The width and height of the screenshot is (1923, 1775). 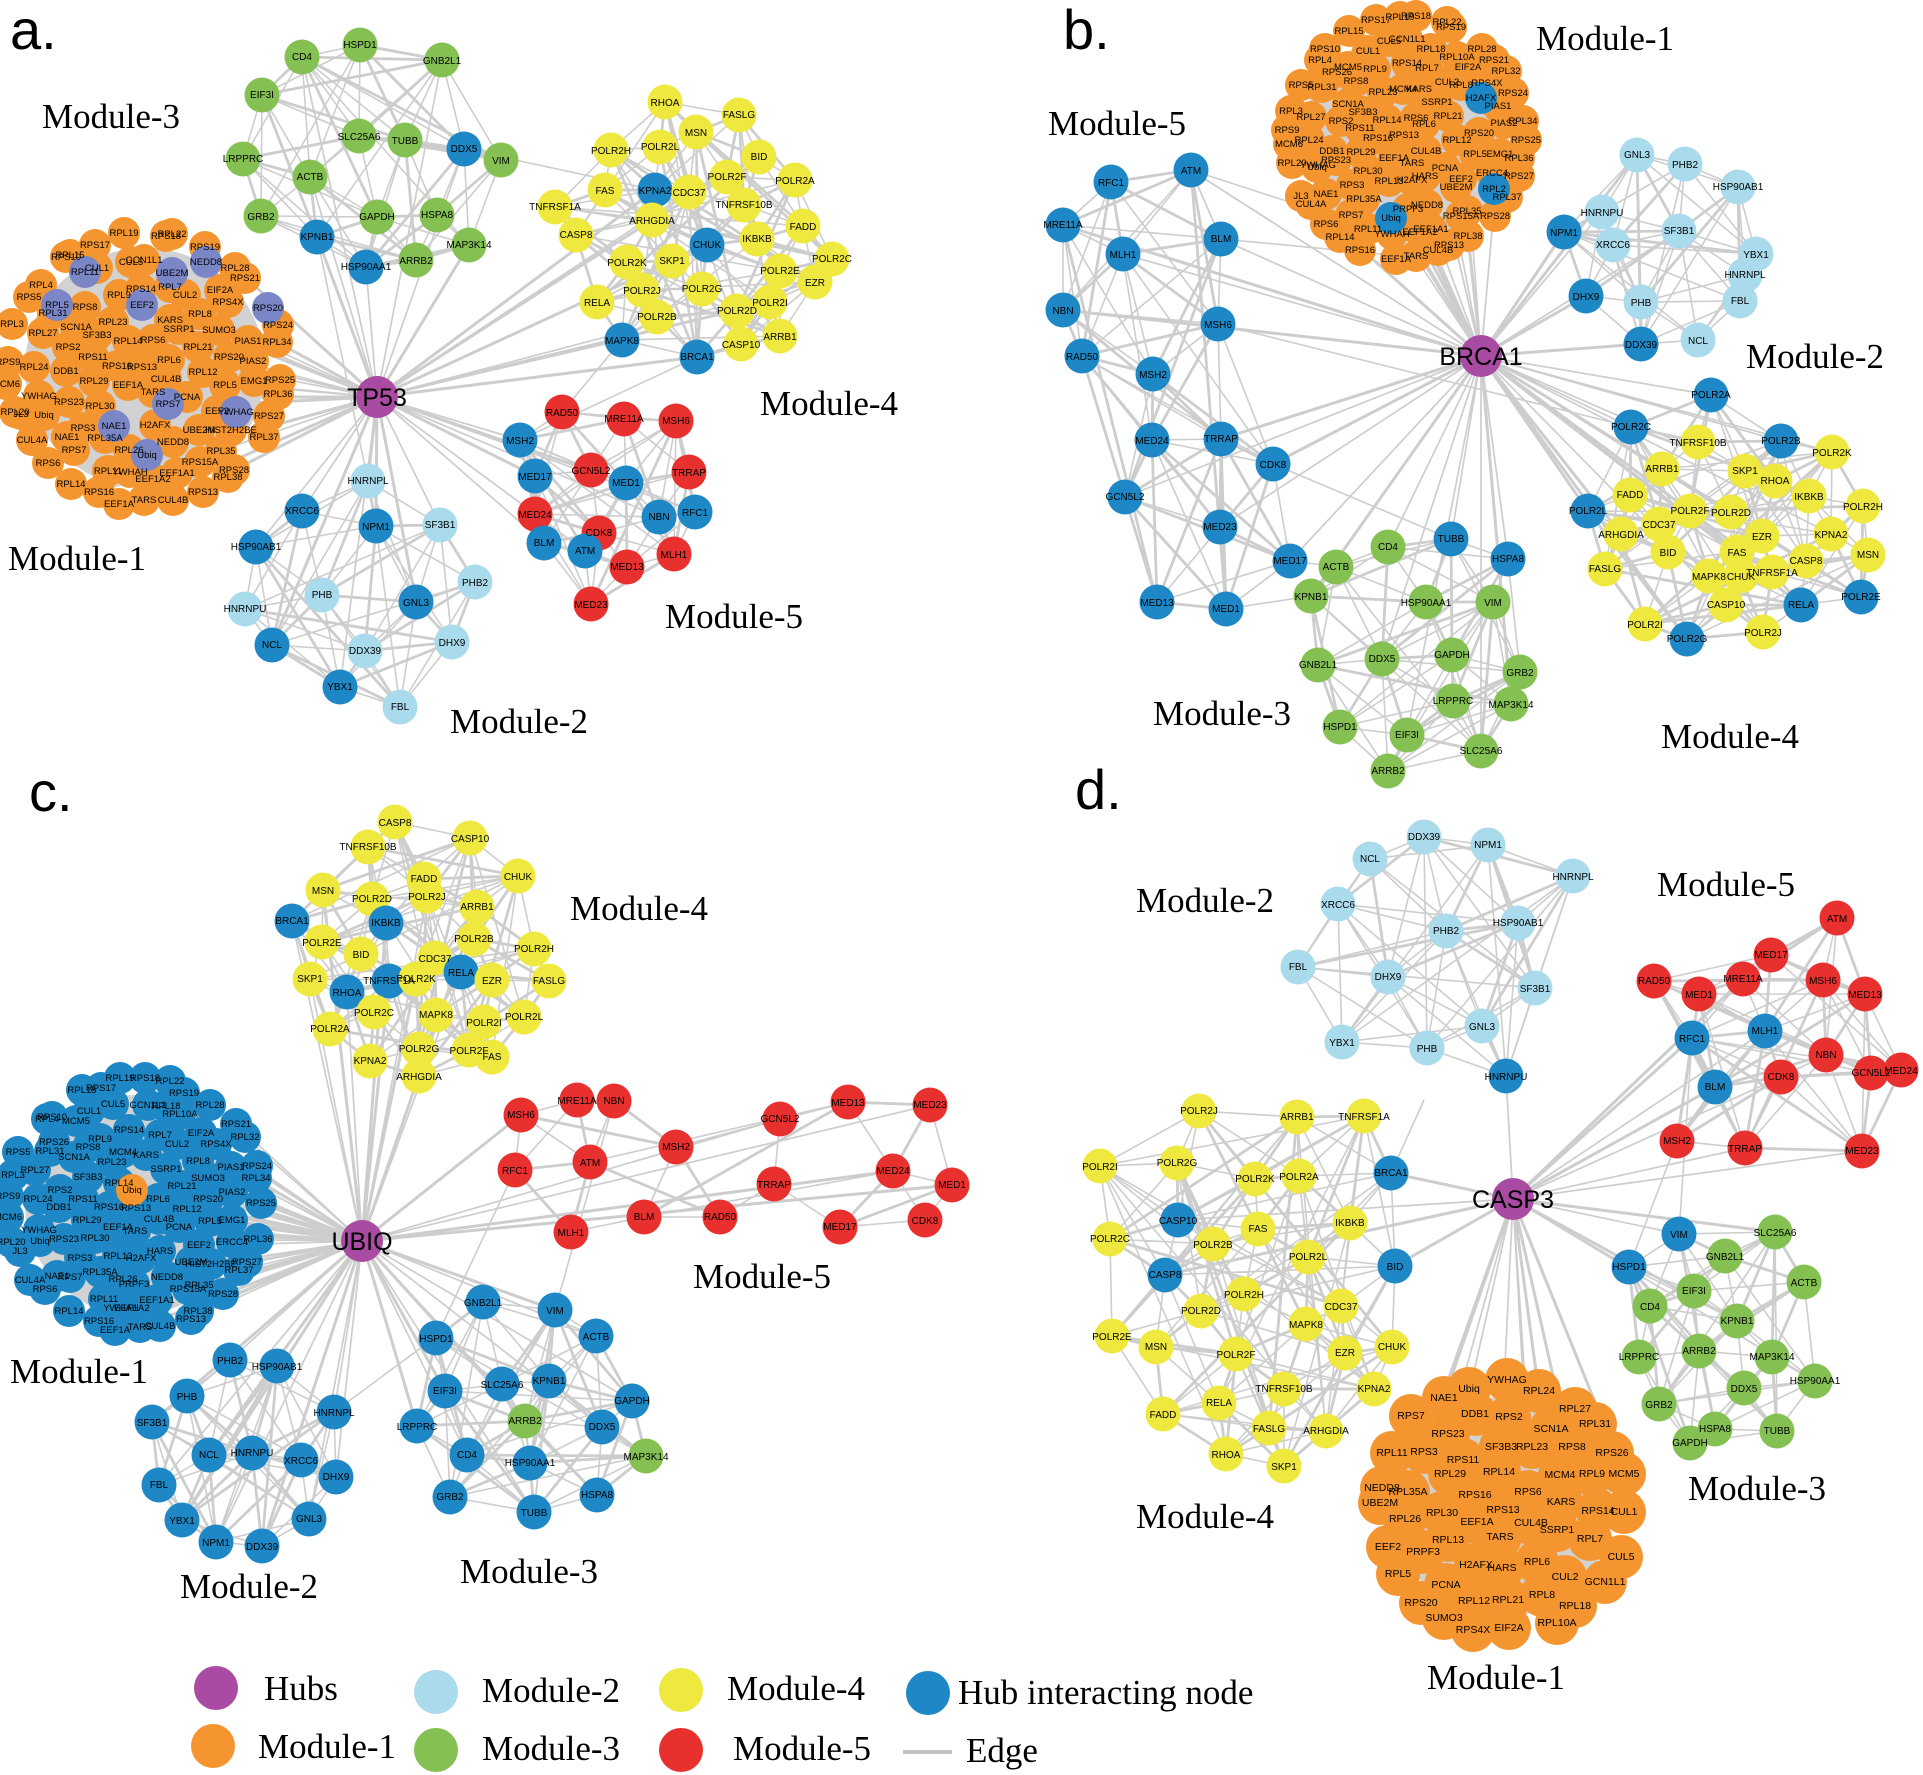 What do you see at coordinates (1236, 1355) in the screenshot?
I see `svg-text: POLR2F` at bounding box center [1236, 1355].